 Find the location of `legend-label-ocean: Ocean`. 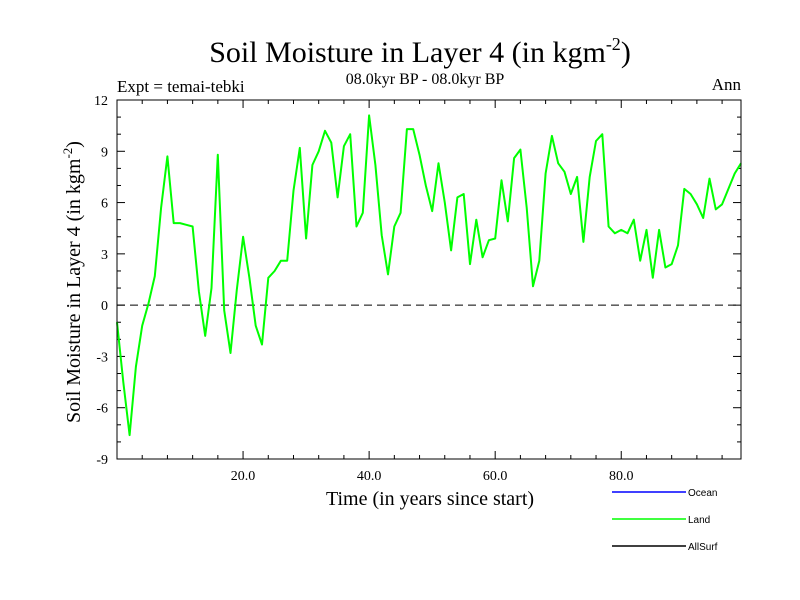

legend-label-ocean: Ocean is located at coordinates (702, 493).